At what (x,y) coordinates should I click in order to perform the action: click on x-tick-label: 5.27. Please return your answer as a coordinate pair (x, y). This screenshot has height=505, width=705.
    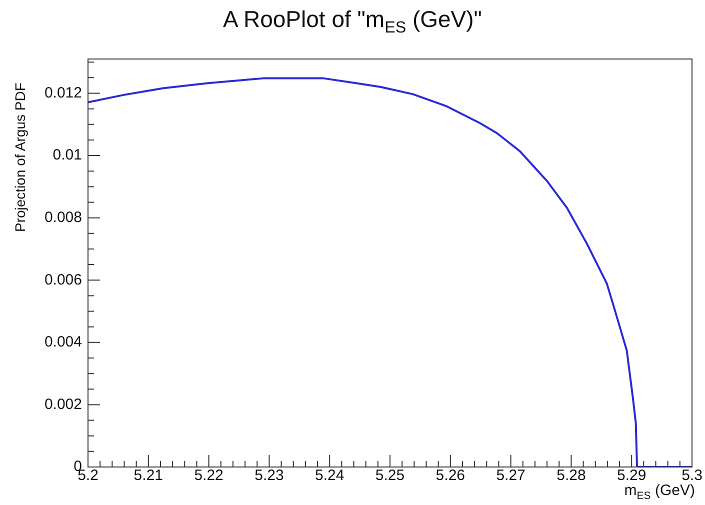
    Looking at the image, I should click on (511, 475).